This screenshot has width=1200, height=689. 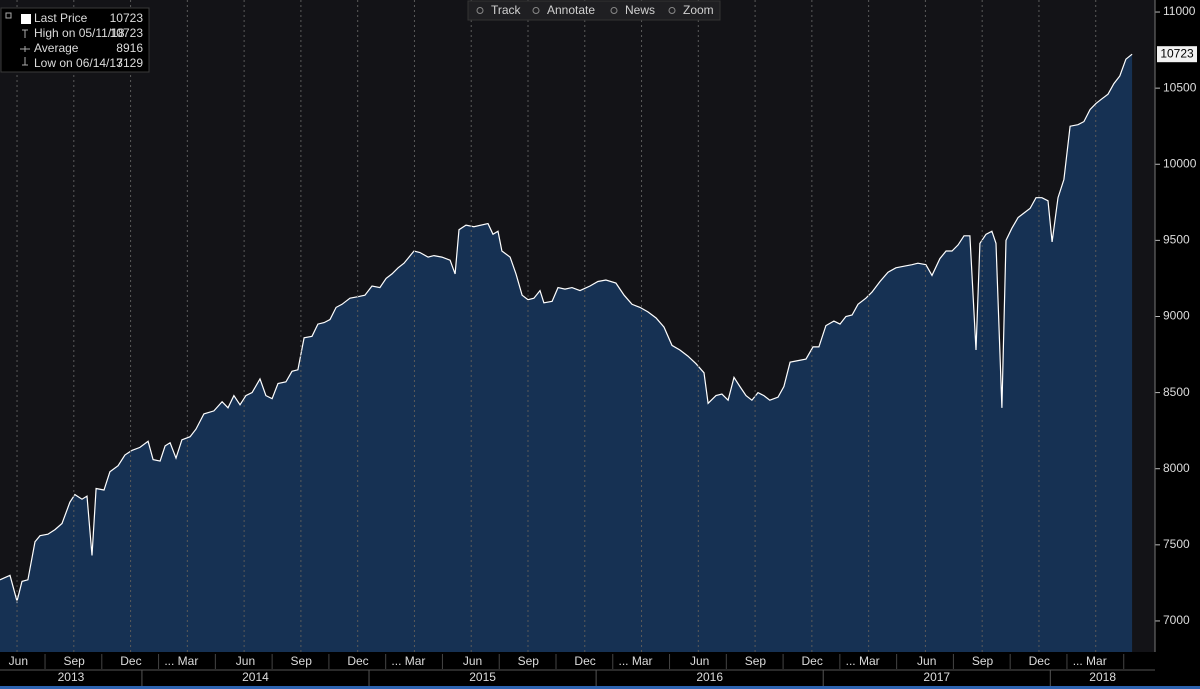 I want to click on toolbar-label: Annotate, so click(x=571, y=10).